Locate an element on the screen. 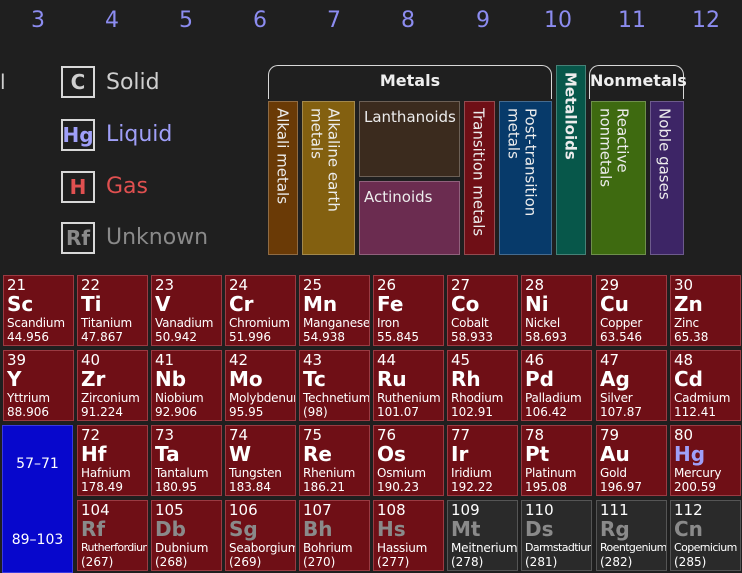 This screenshot has width=742, height=573. element-cell-pd: 46 Pd Palladium 106.42 is located at coordinates (556, 385).